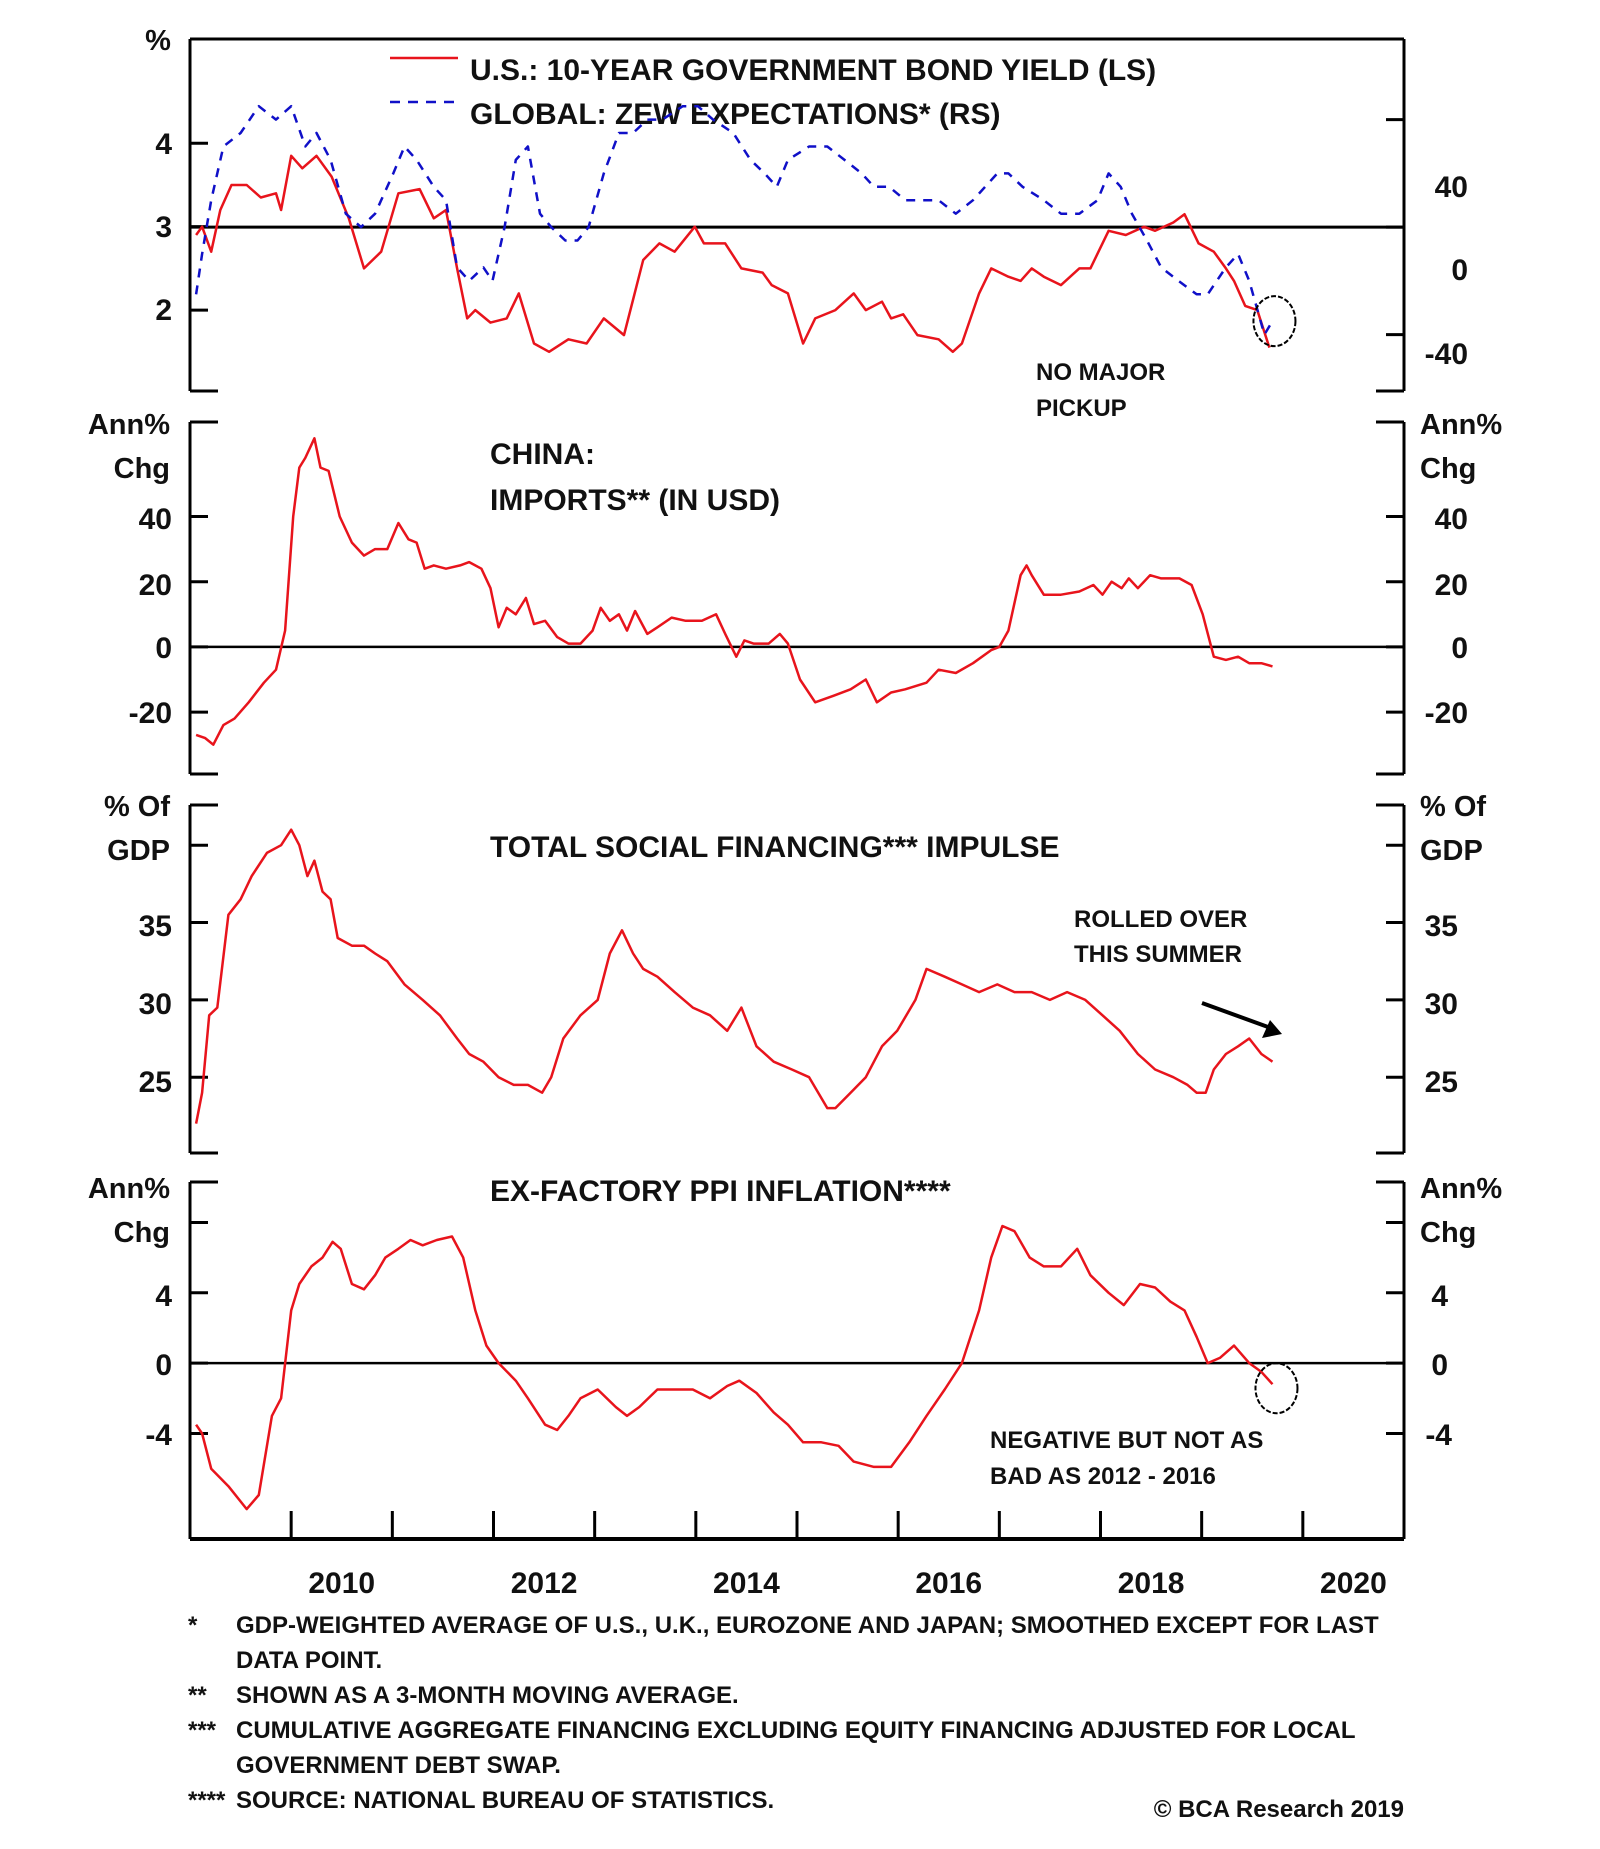 The image size is (1600, 1849). Describe the element at coordinates (163, 1365) in the screenshot. I see `p4-left-tick-label: 0` at that location.